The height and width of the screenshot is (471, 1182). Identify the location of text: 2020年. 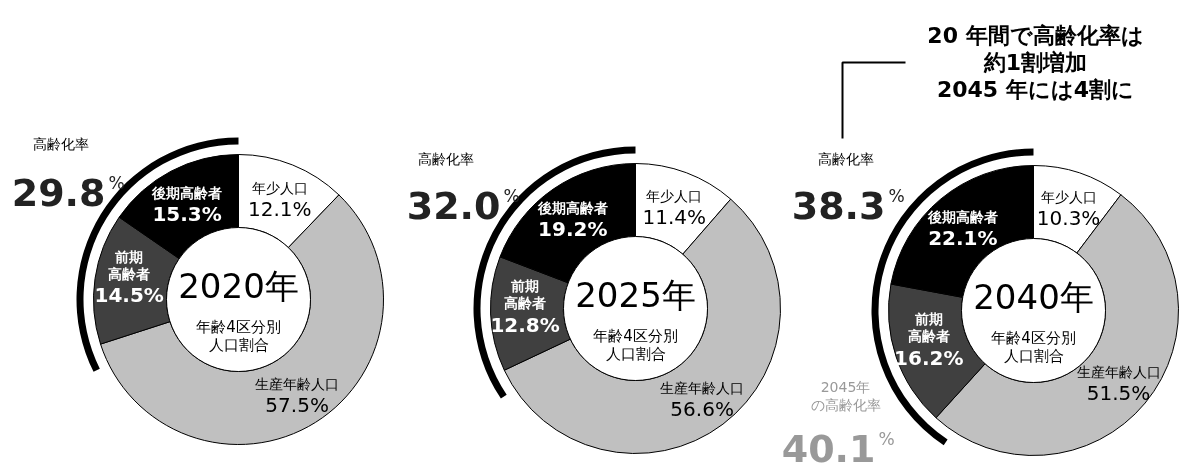
(238, 285).